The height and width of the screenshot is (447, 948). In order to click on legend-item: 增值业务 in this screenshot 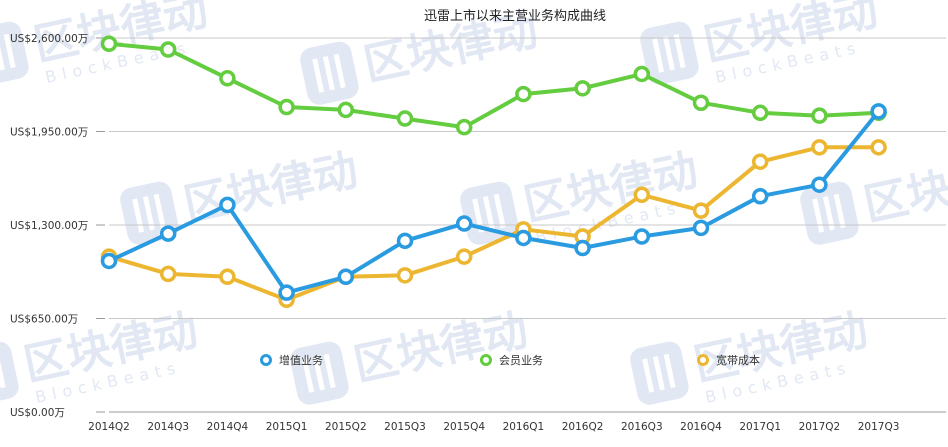, I will do `click(291, 360)`.